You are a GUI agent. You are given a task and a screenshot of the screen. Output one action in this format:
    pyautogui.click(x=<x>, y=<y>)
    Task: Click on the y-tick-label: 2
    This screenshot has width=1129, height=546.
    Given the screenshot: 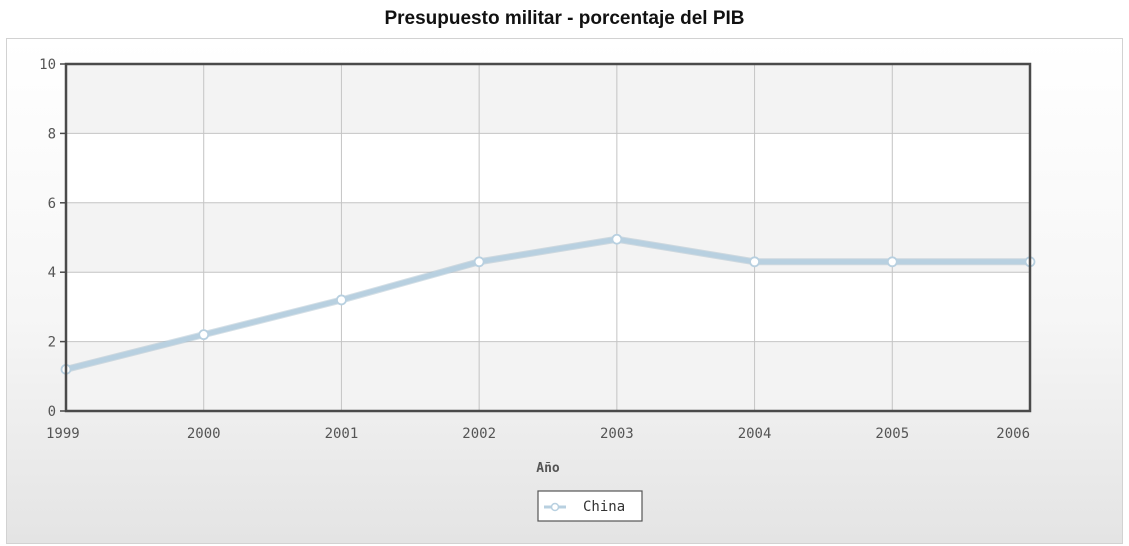 What is the action you would take?
    pyautogui.click(x=52, y=343)
    